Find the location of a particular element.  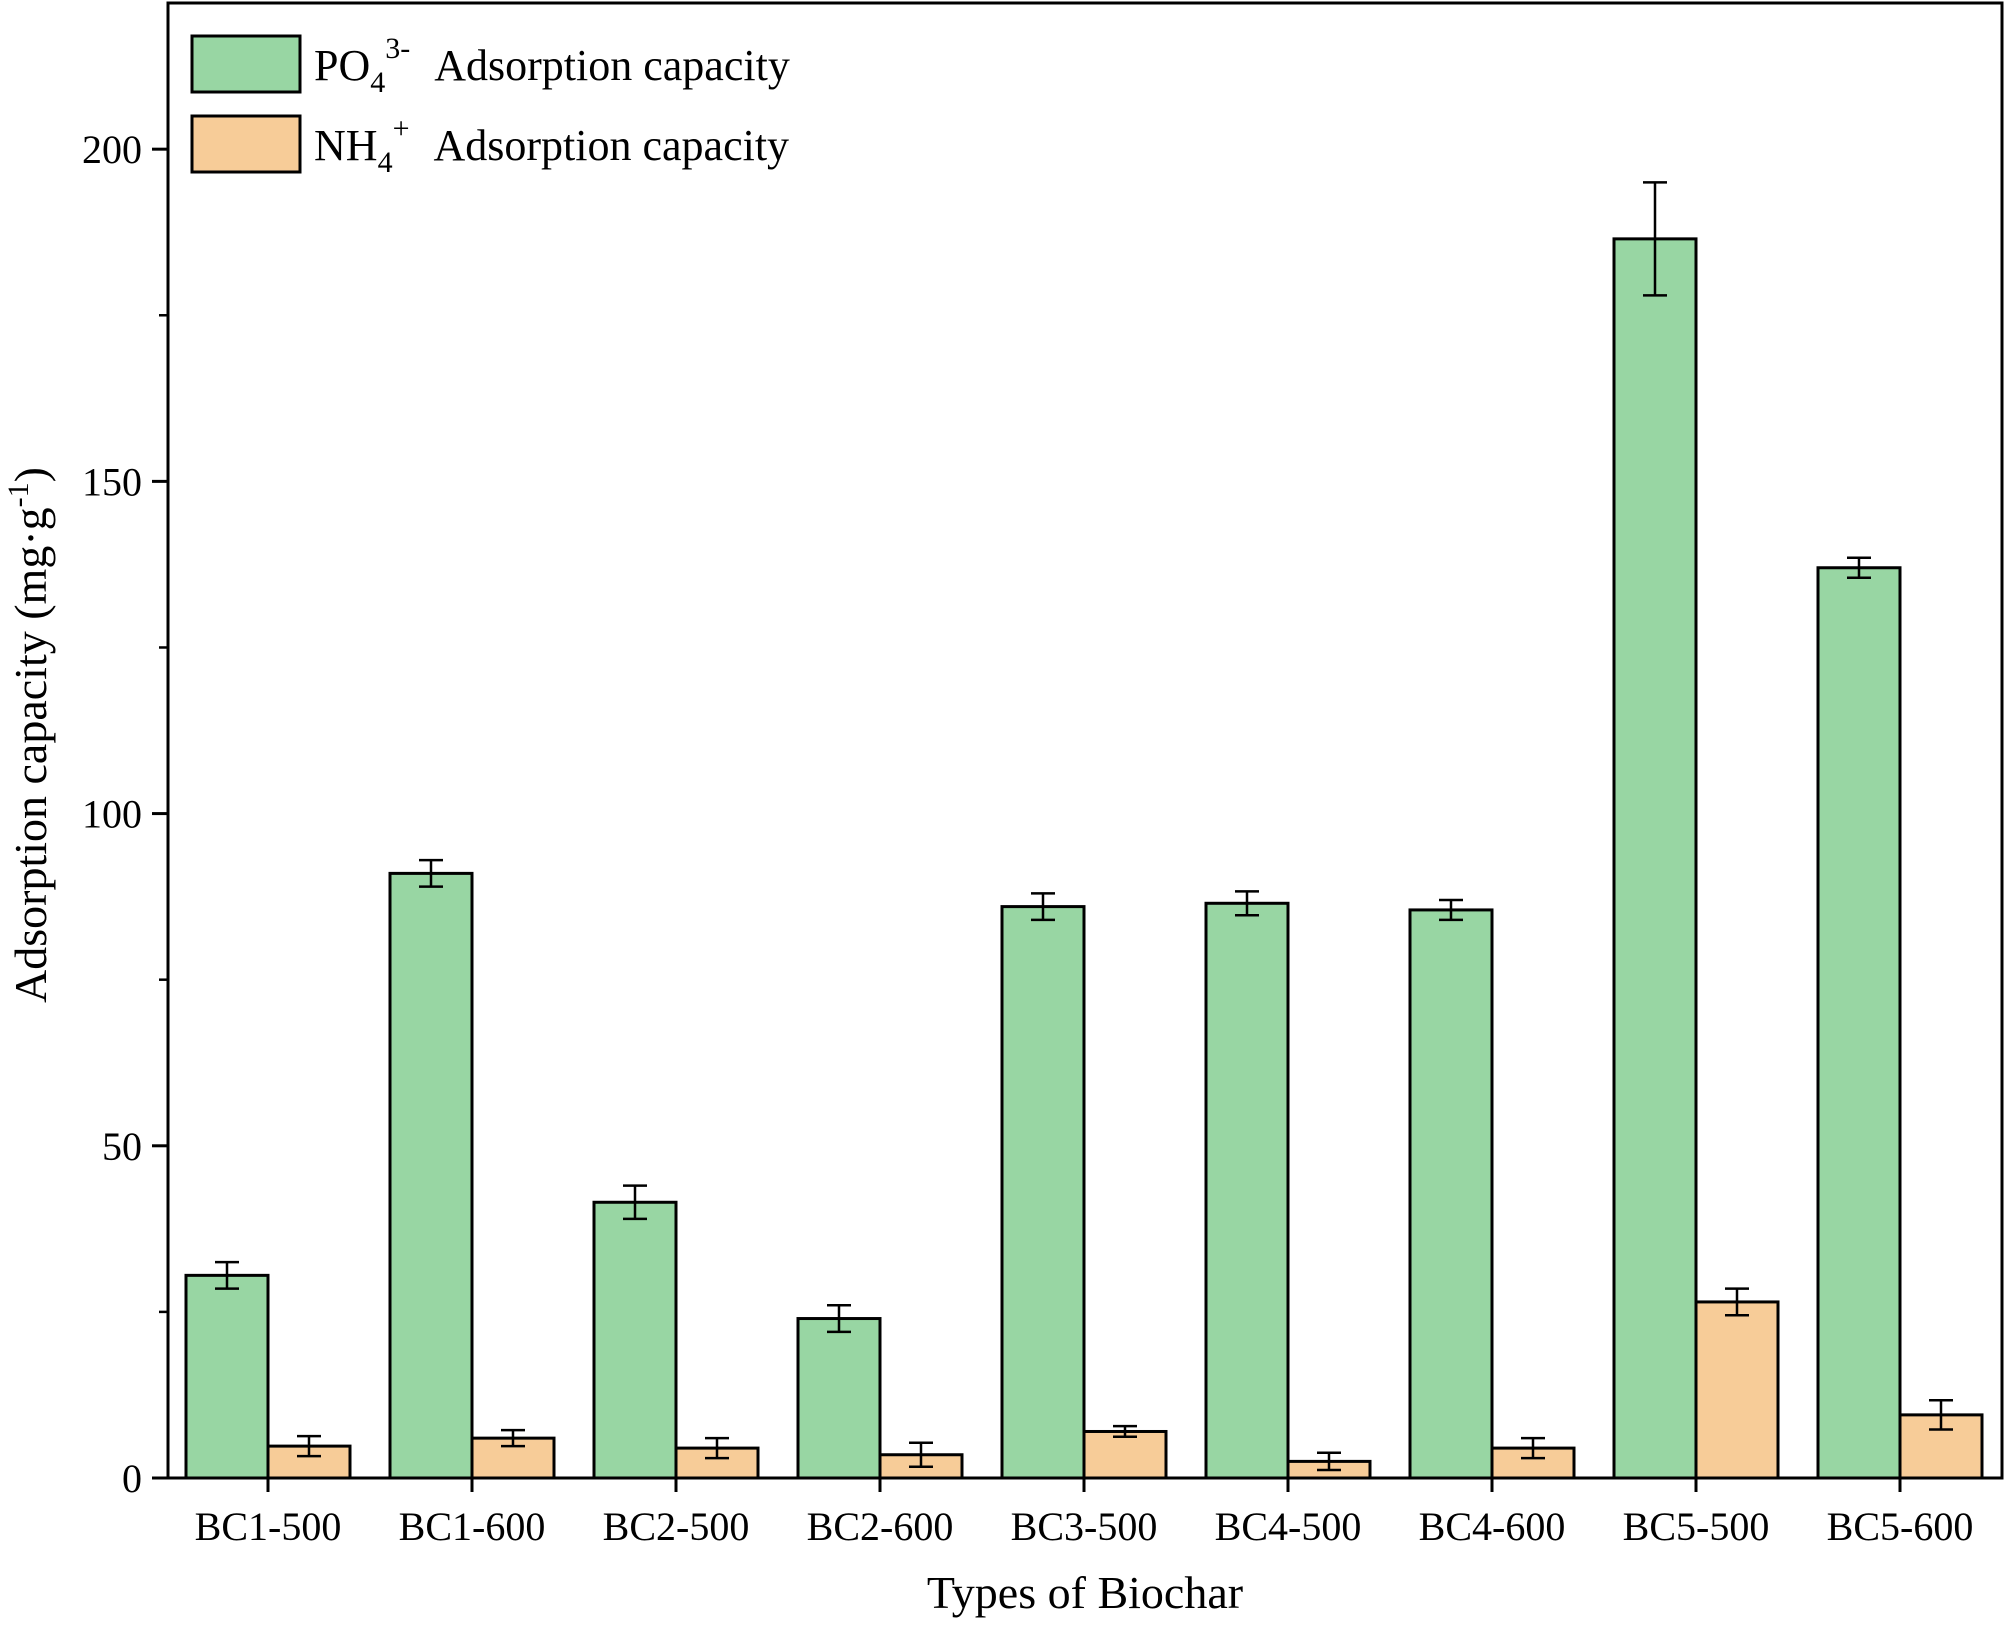

legend-swatch-po4 is located at coordinates (246, 64).